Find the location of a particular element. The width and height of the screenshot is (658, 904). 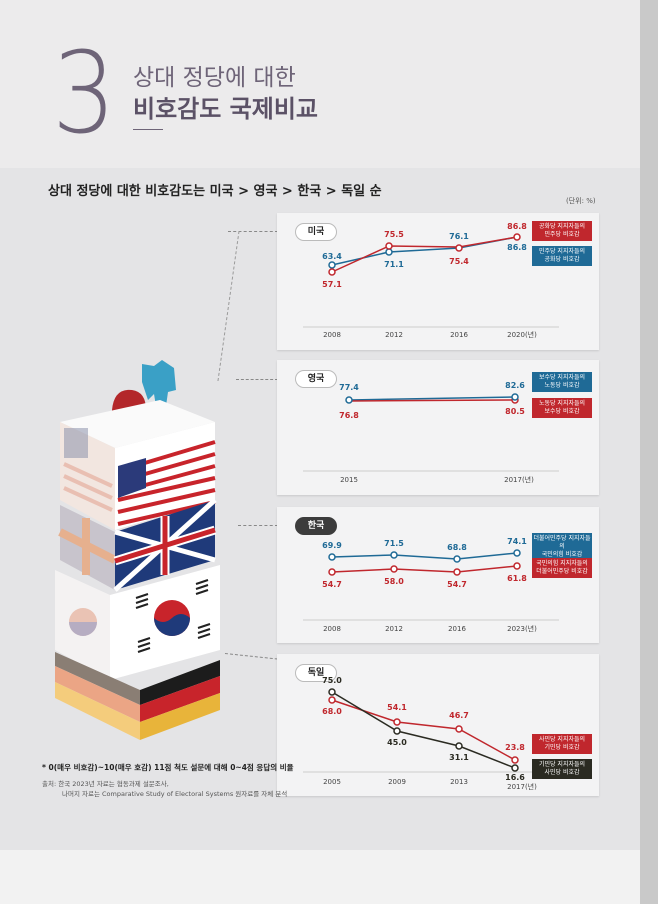

svg-text: 68.0 is located at coordinates (332, 711).